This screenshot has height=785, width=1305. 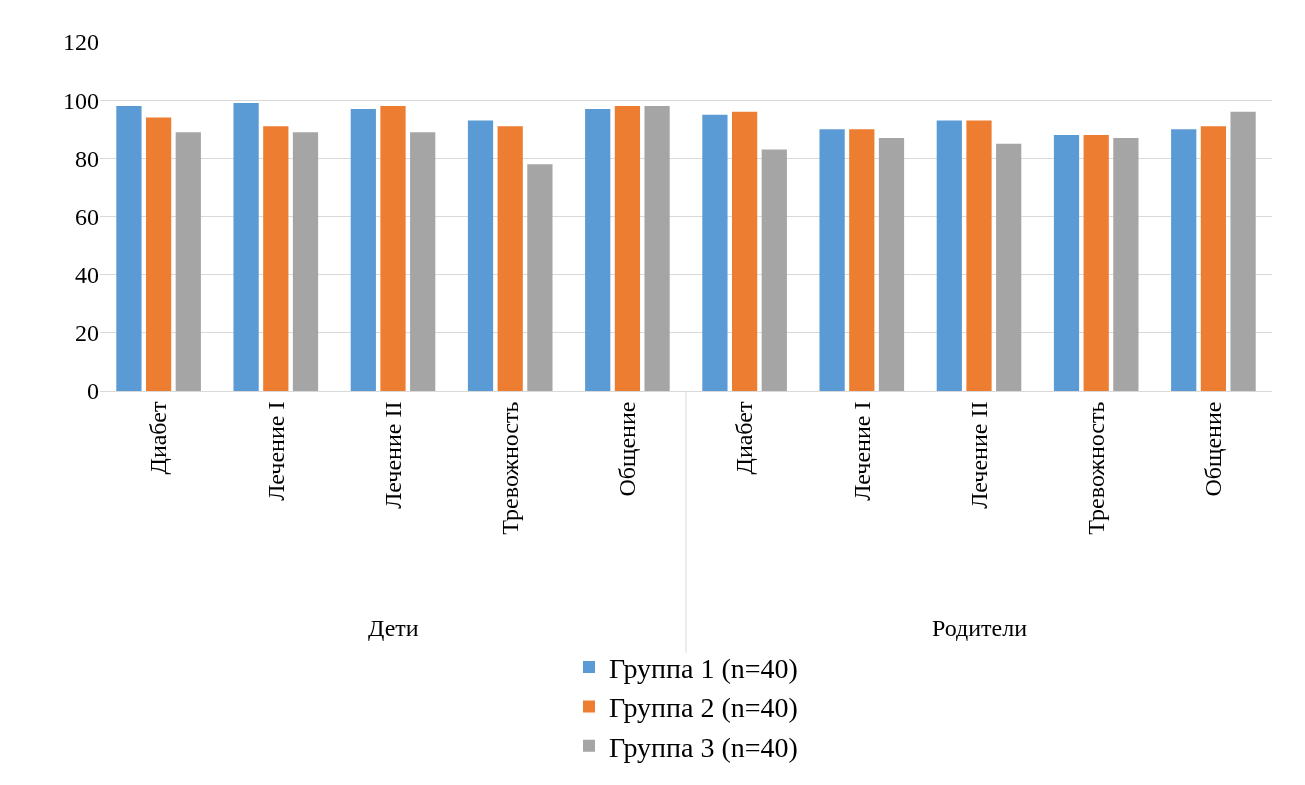 What do you see at coordinates (93, 391) in the screenshot?
I see `y-tick-label: 0` at bounding box center [93, 391].